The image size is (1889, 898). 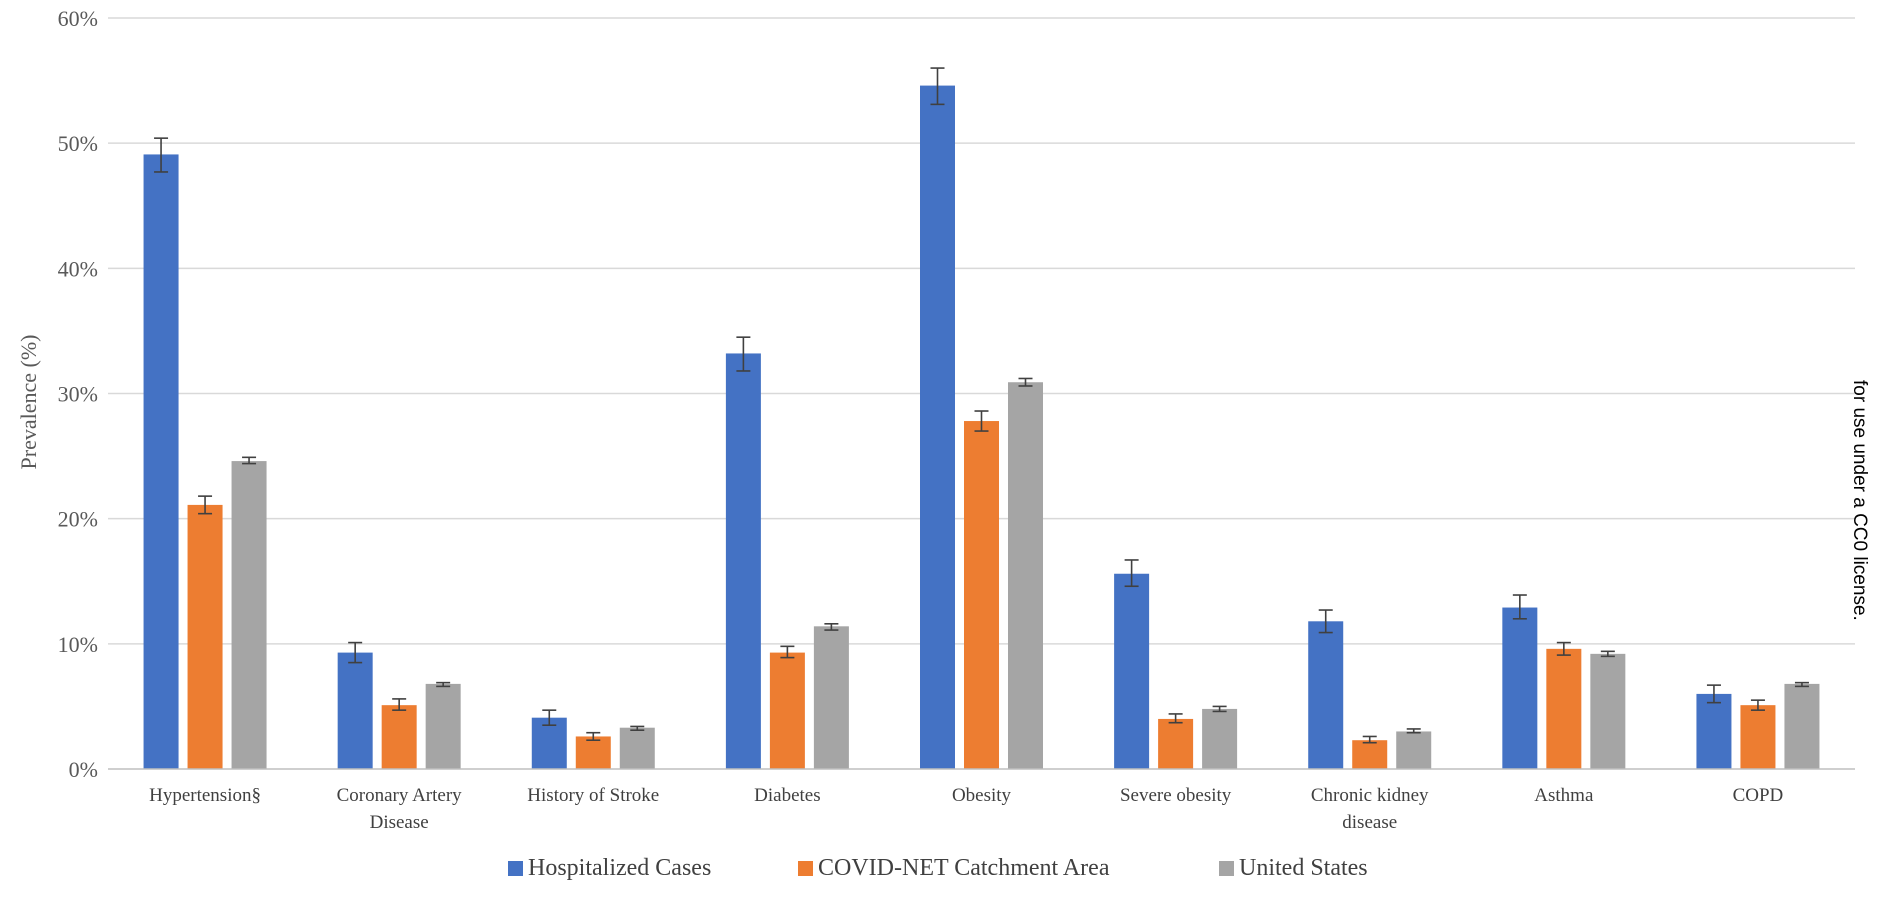 What do you see at coordinates (1758, 795) in the screenshot?
I see `x-category-label: COPD` at bounding box center [1758, 795].